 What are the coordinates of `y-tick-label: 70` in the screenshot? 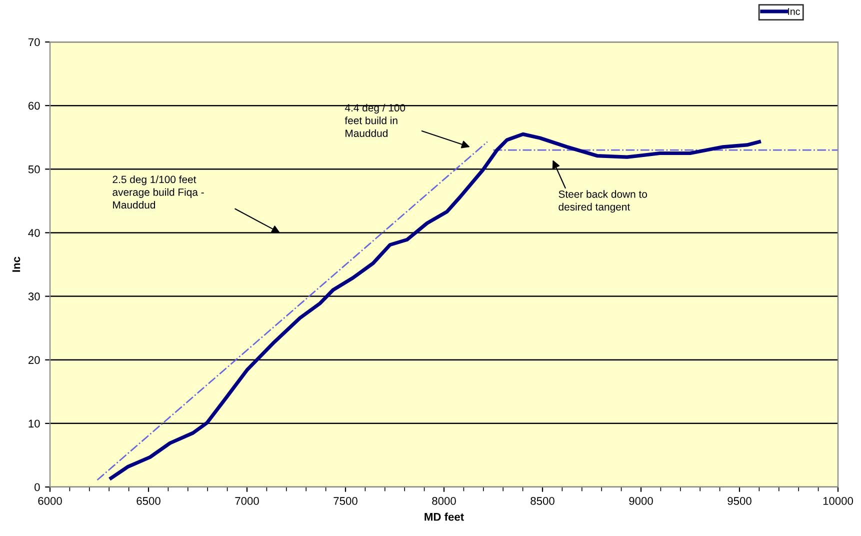 It's located at (34, 42).